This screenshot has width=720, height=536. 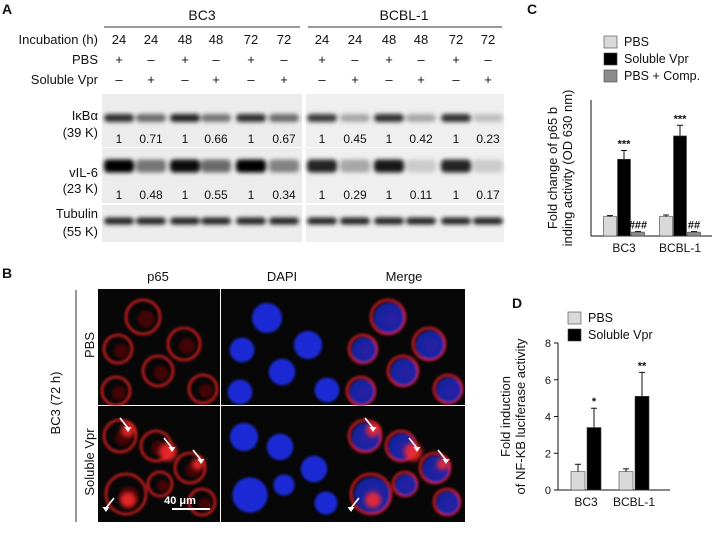 What do you see at coordinates (681, 119) in the screenshot?
I see `chartC-significance-1-1: ***` at bounding box center [681, 119].